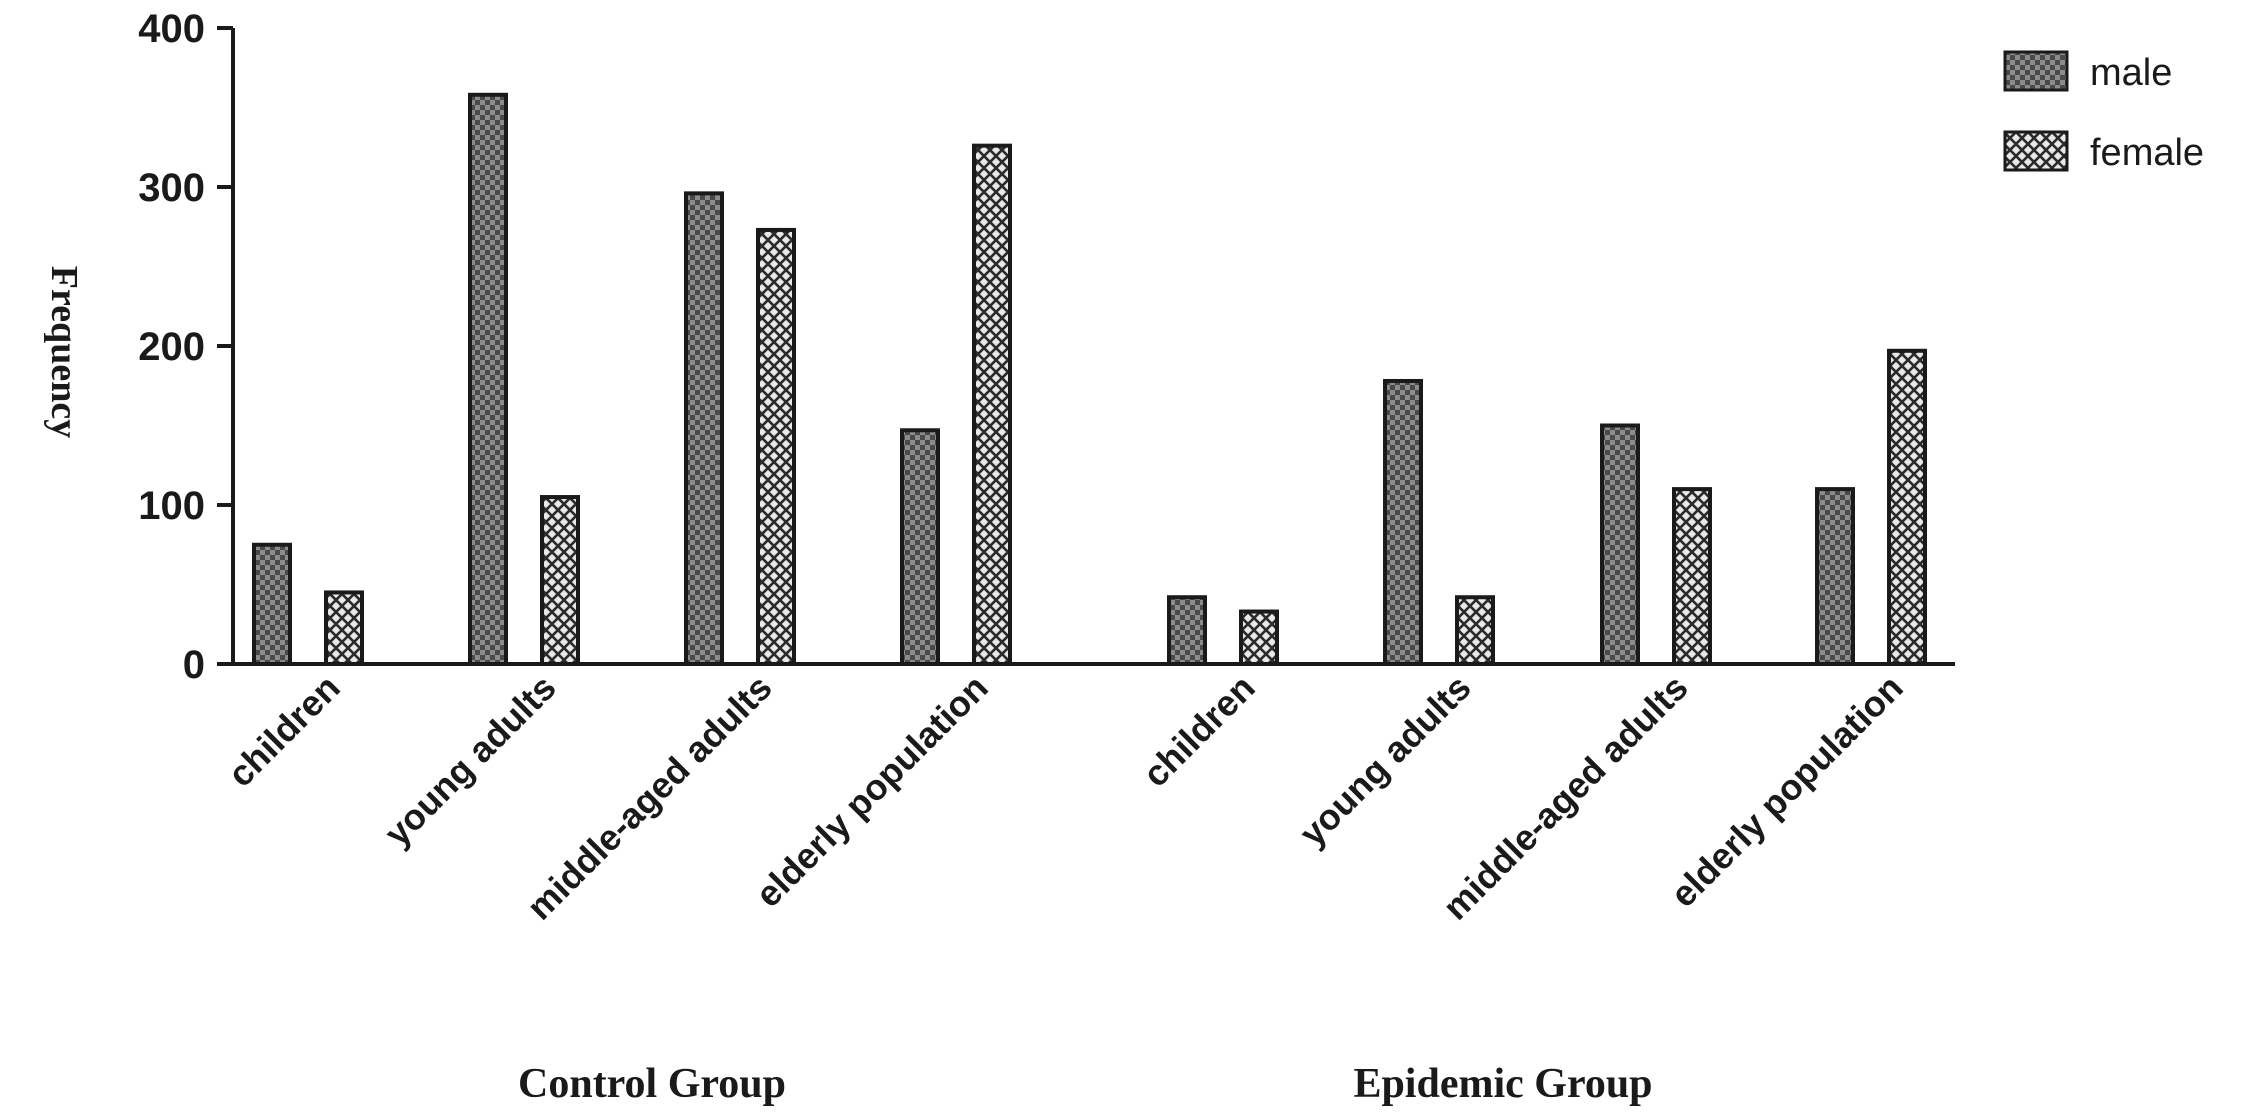  What do you see at coordinates (171, 506) in the screenshot?
I see `y-tick-label: 100` at bounding box center [171, 506].